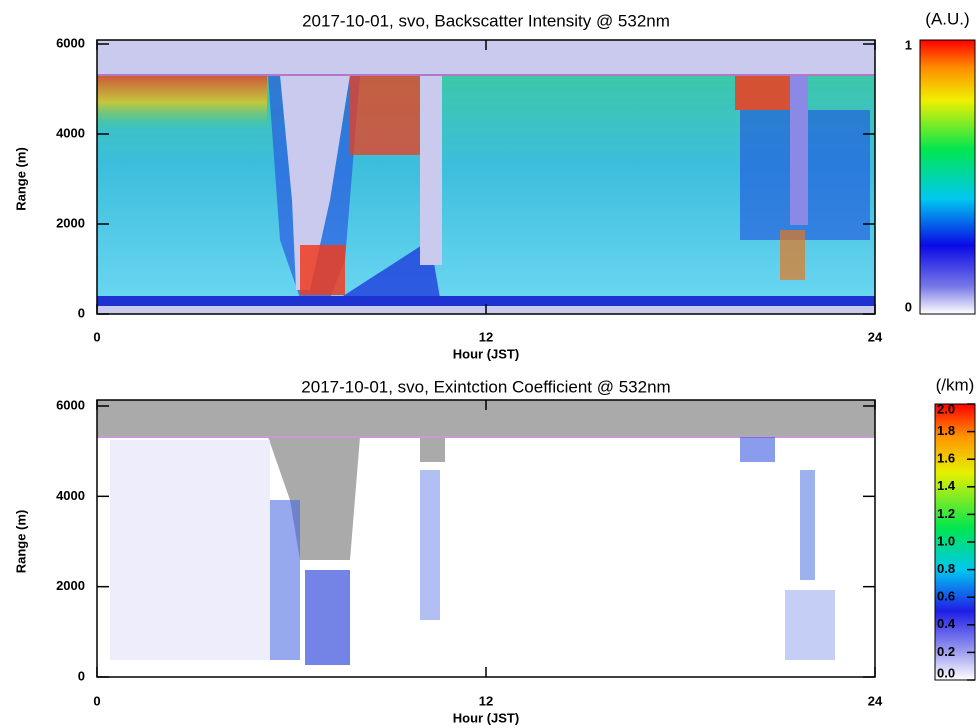 The image size is (979, 728). What do you see at coordinates (955, 384) in the screenshot?
I see `colorbar-label: (/km)` at bounding box center [955, 384].